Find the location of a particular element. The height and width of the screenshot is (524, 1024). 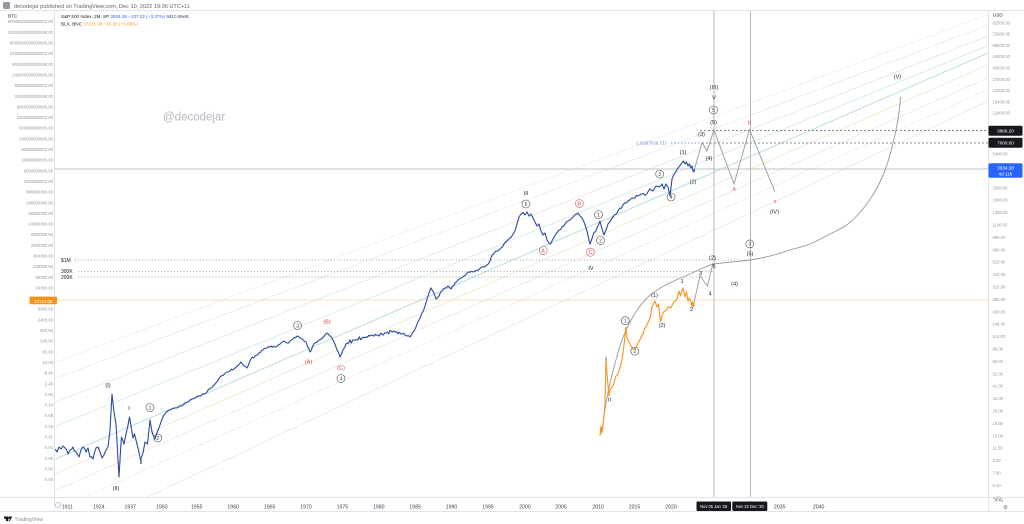

svg-text: 2400000000.00 is located at coordinates (39, 181).